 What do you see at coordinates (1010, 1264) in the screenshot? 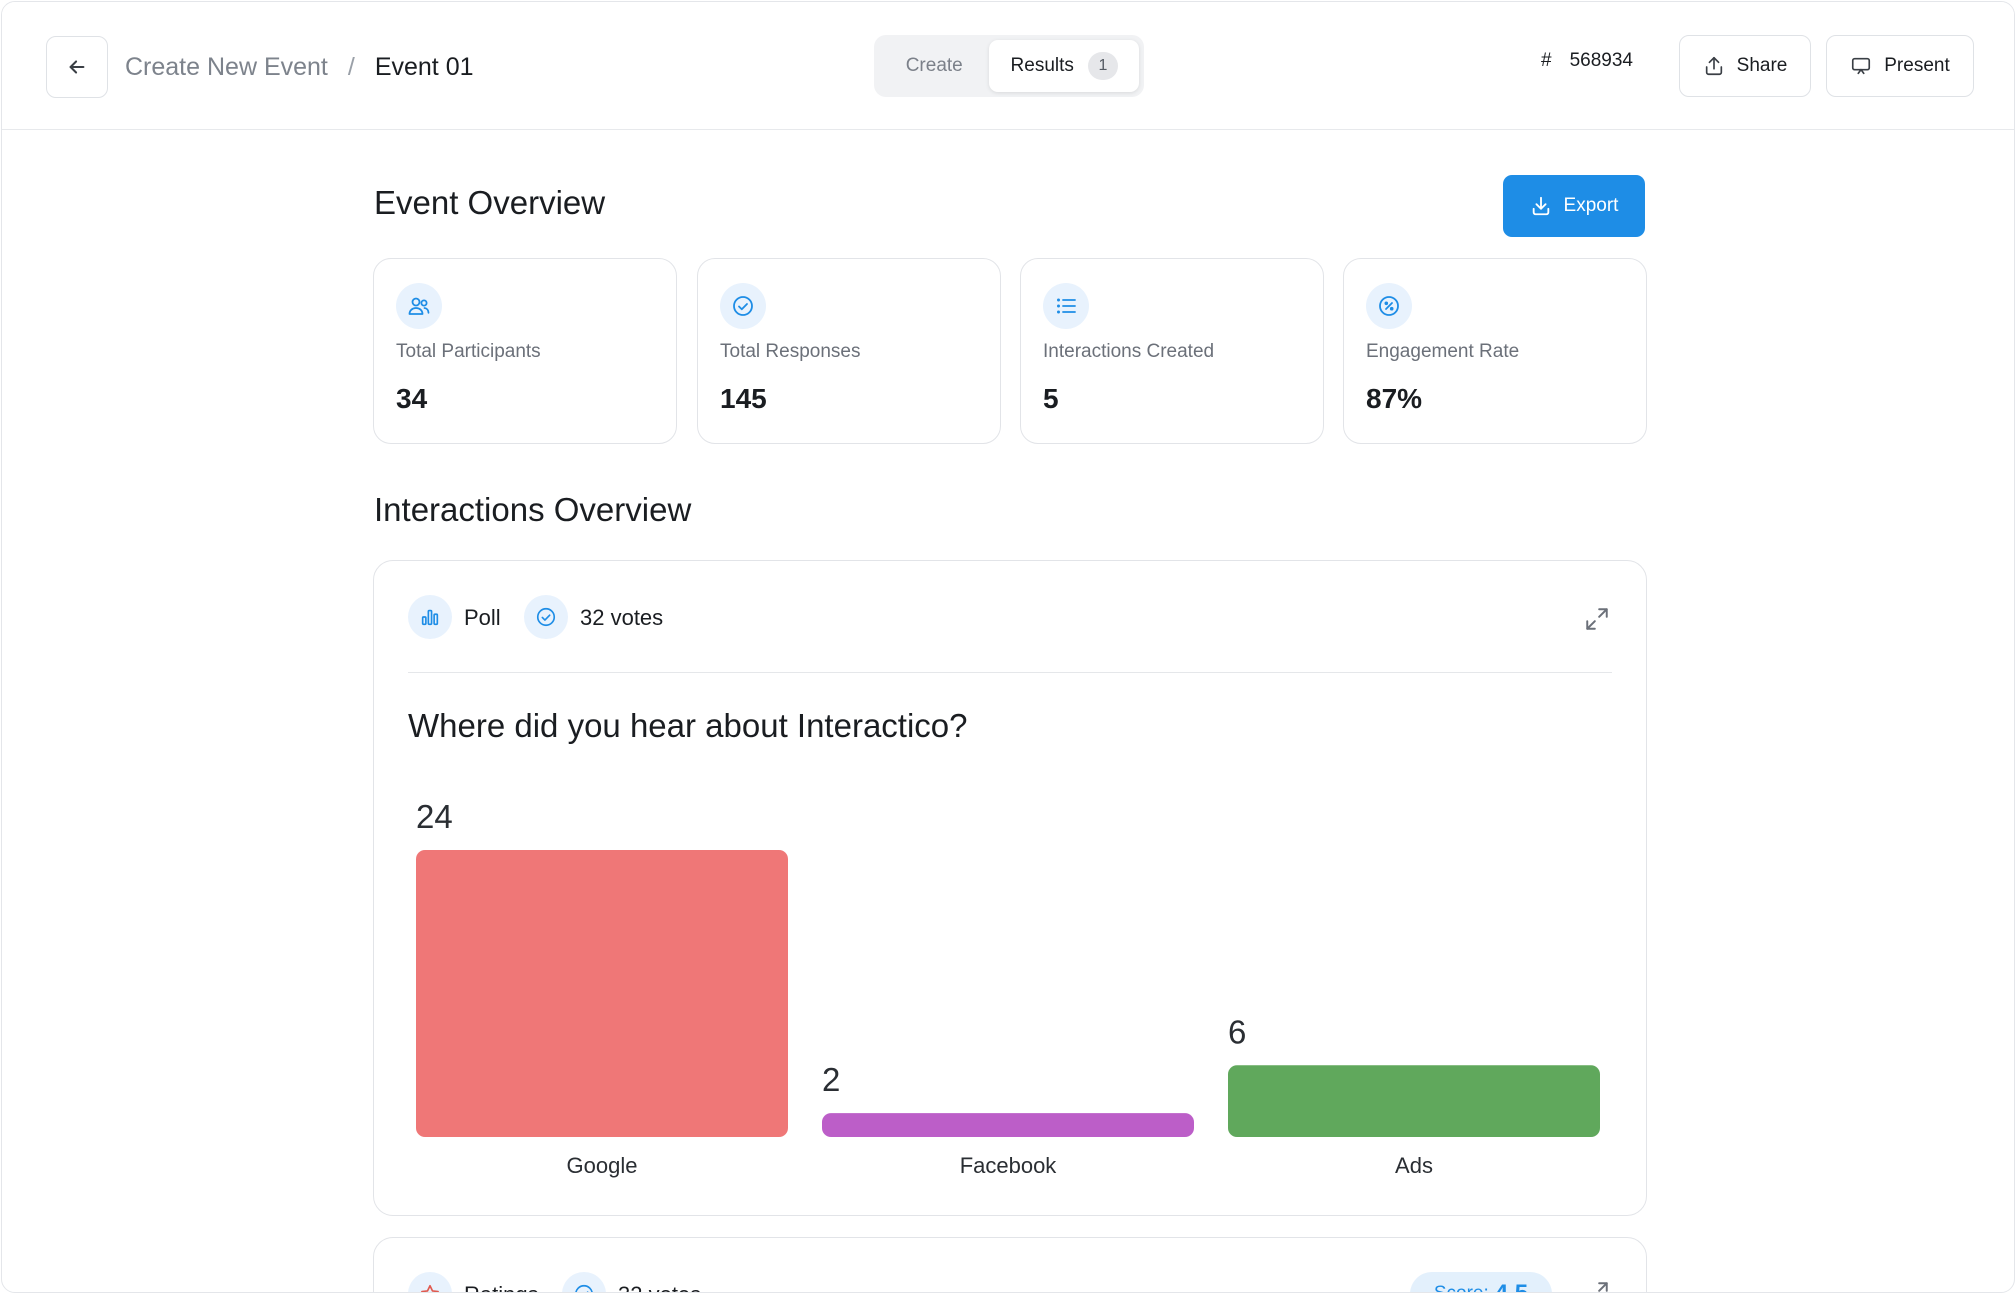
I see `ratings-card: Ratings 32 votes Score: 4.5` at bounding box center [1010, 1264].